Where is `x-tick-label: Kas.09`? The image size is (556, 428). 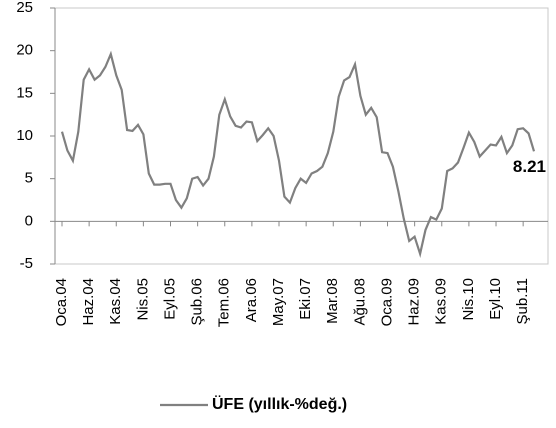
x-tick-label: Kas.09 is located at coordinates (441, 301).